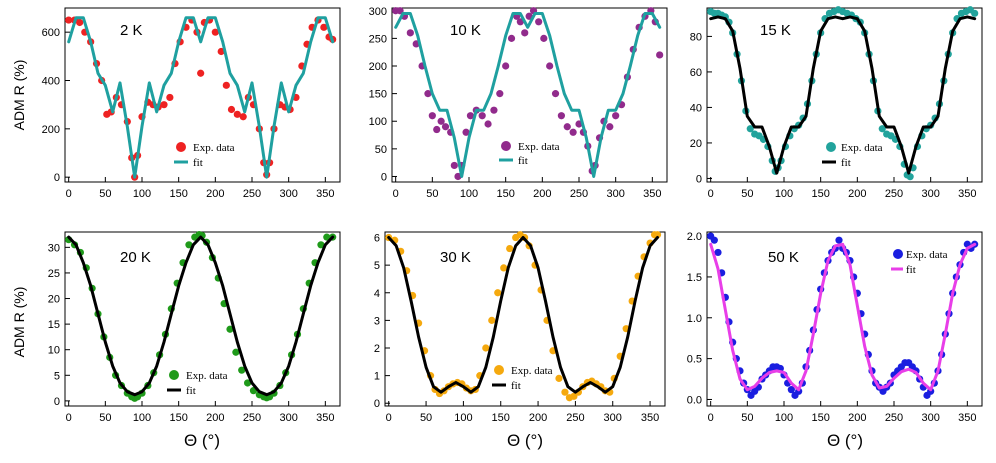 This screenshot has width=996, height=463. Describe the element at coordinates (696, 37) in the screenshot. I see `y-tick-label: 80` at that location.